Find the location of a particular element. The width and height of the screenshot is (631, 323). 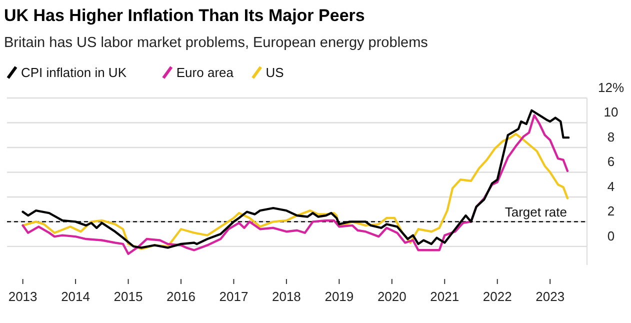

x-tick-label: 2017 is located at coordinates (233, 296).